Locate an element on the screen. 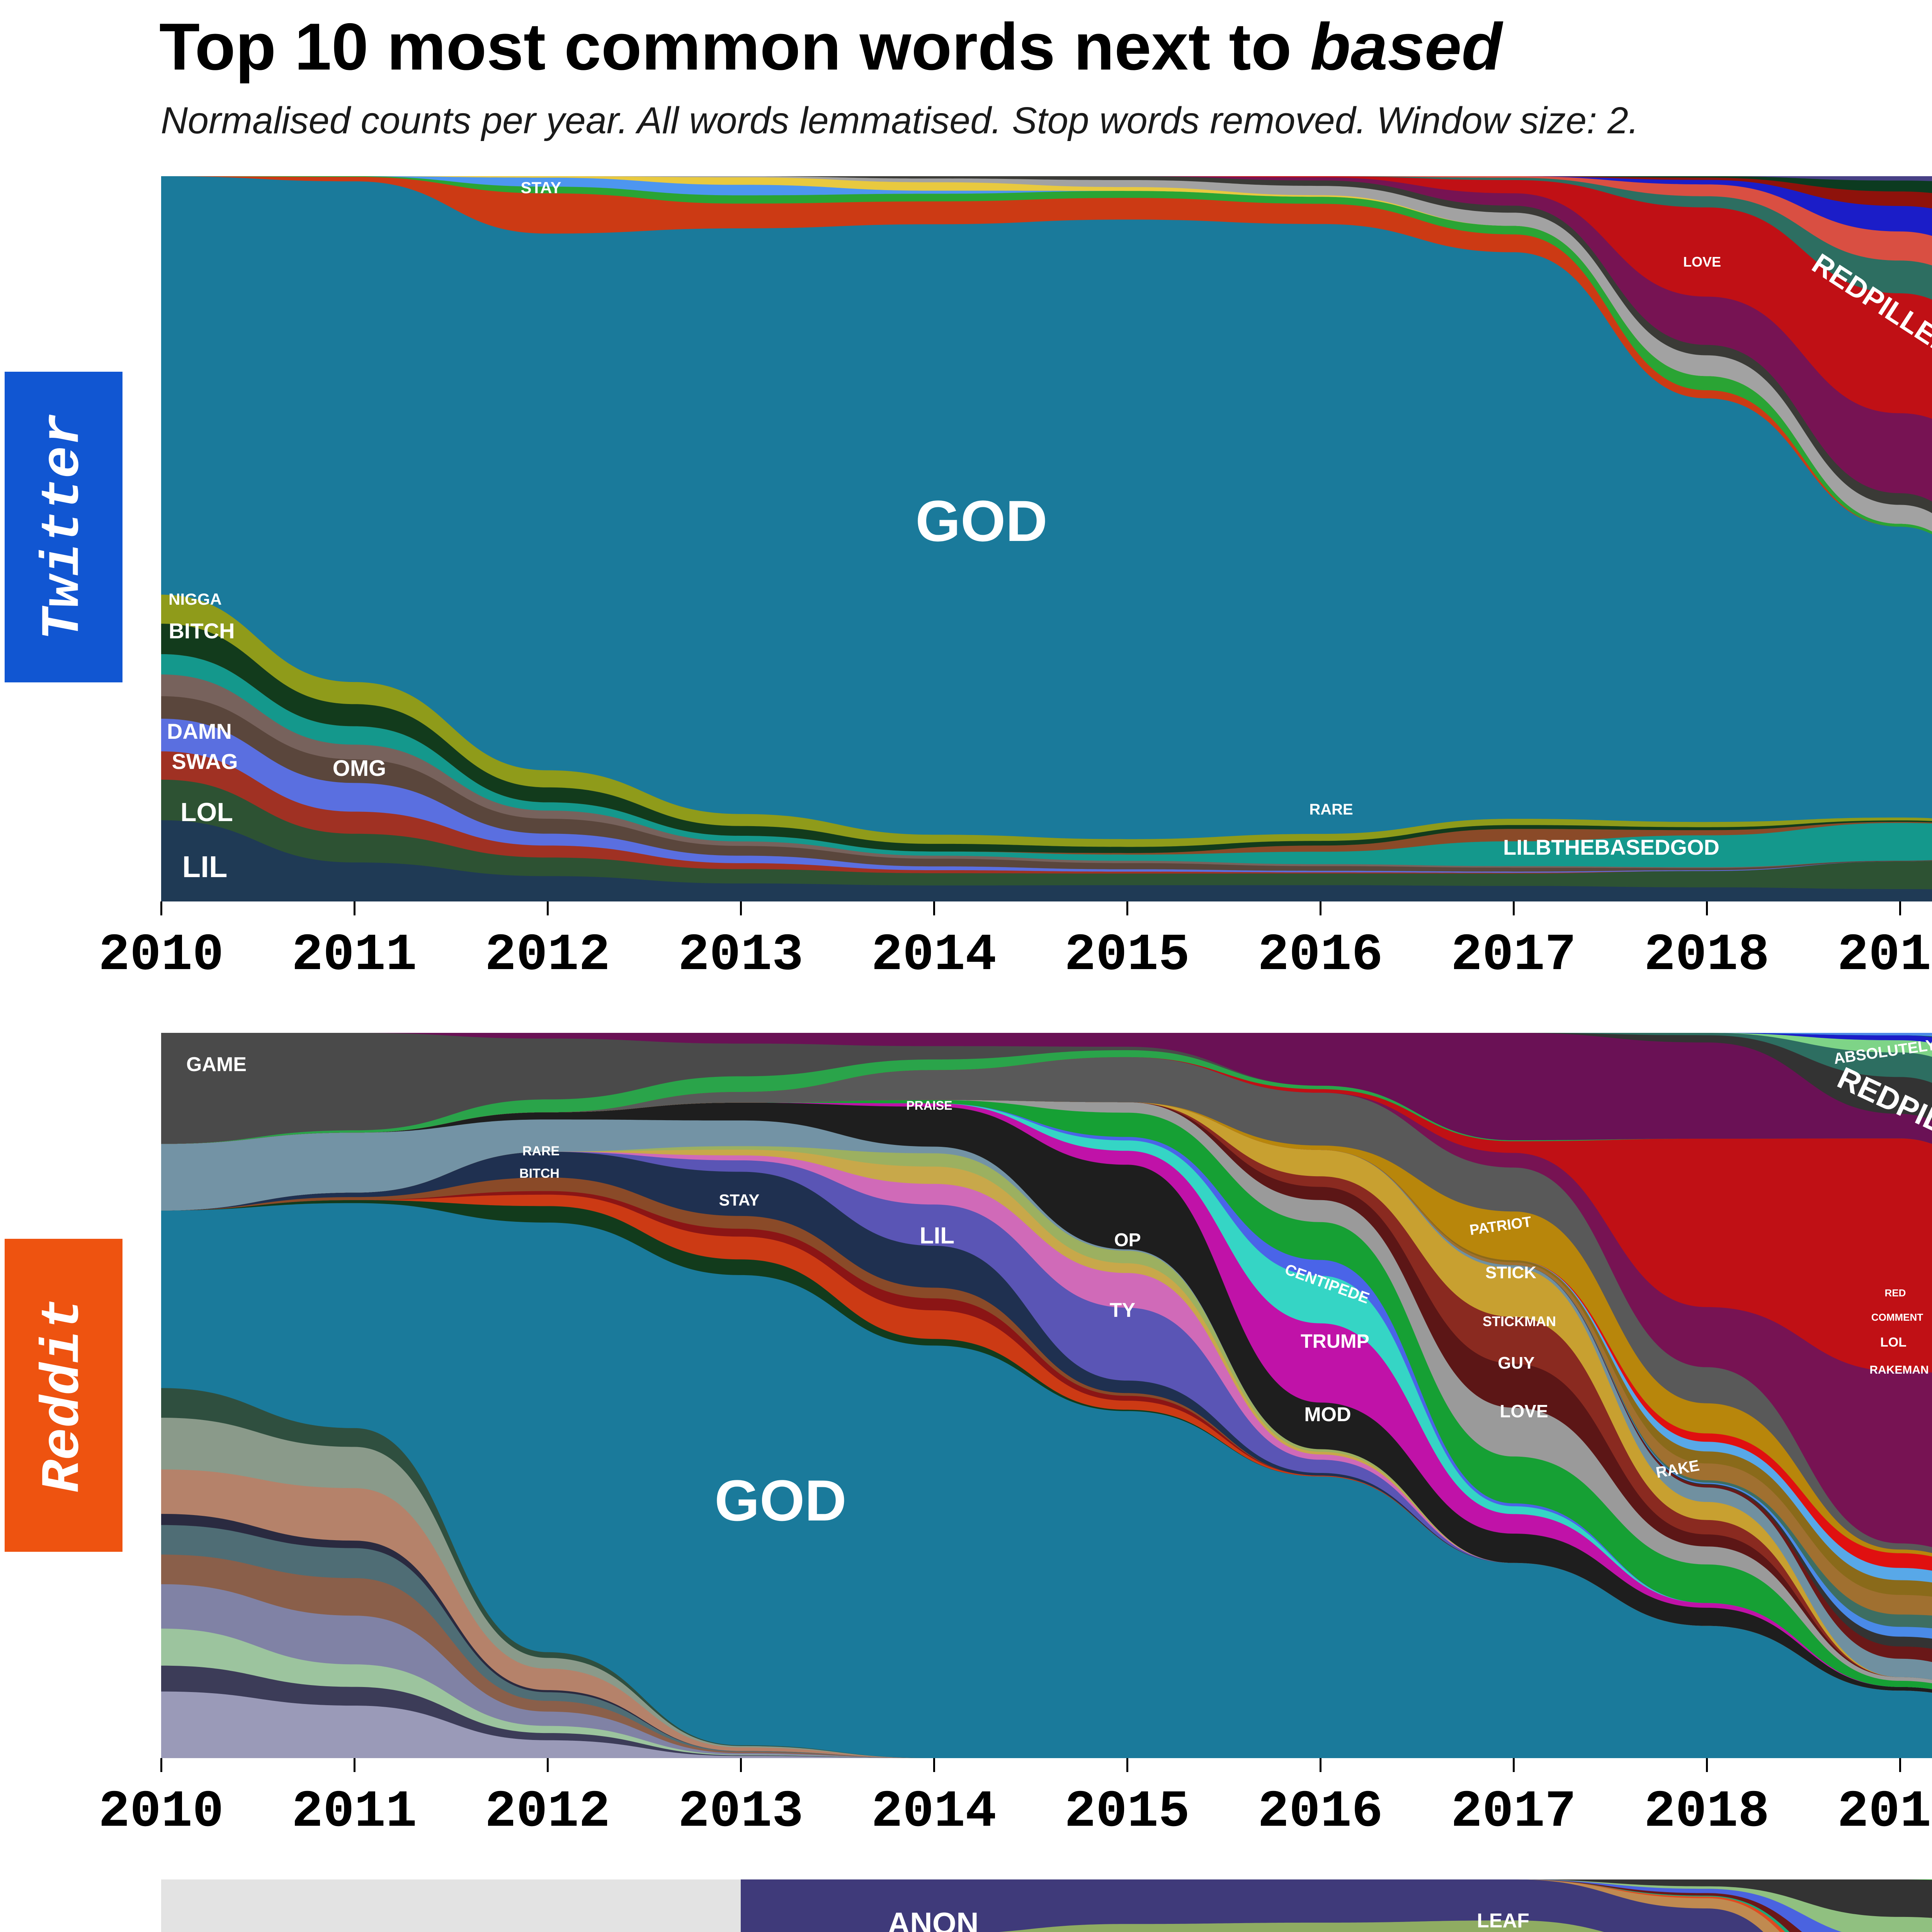 The width and height of the screenshot is (1932, 1932). svg-text: Twitter is located at coordinates (64, 527).